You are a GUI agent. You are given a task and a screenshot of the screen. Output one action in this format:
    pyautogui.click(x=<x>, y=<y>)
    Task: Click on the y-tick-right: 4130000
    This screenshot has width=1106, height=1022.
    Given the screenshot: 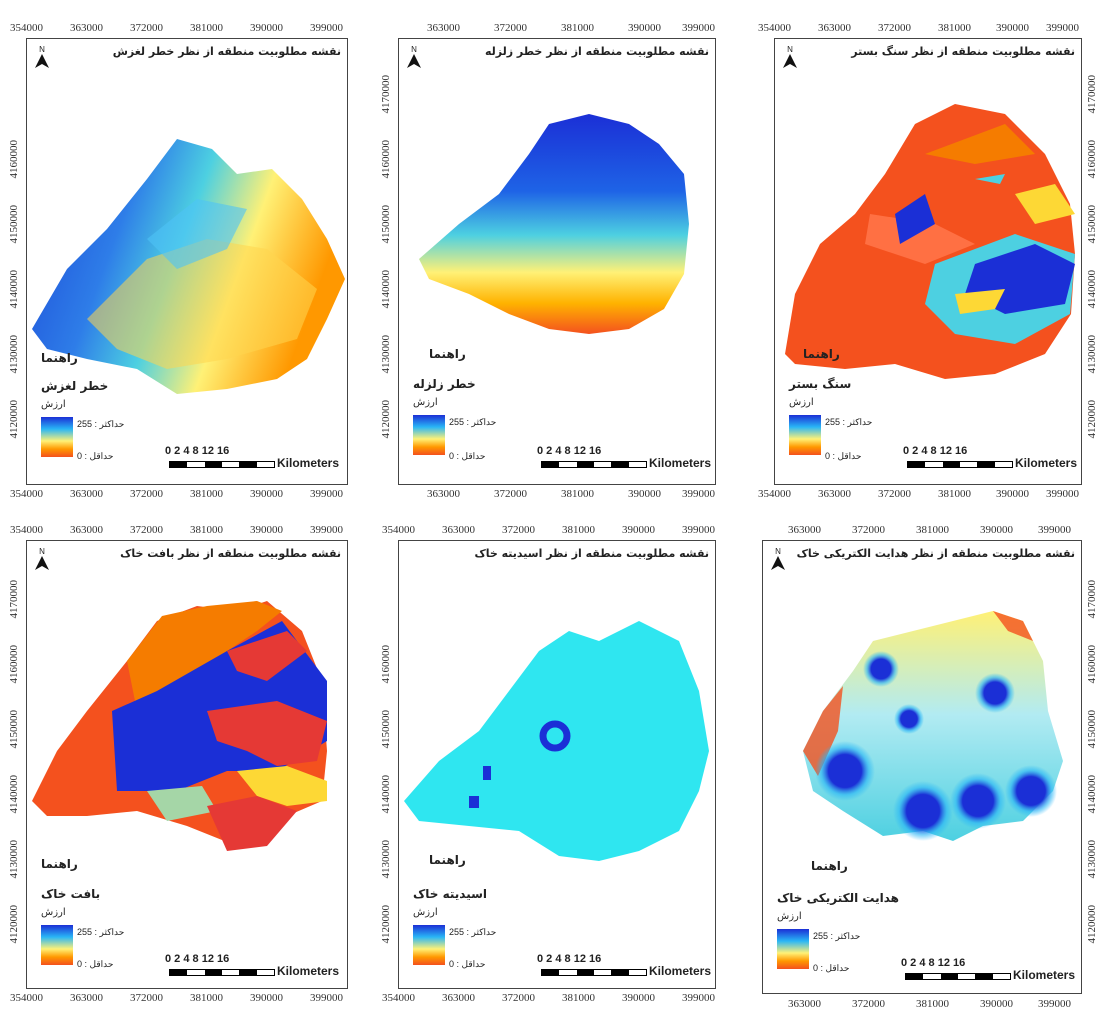 What is the action you would take?
    pyautogui.click(x=1092, y=354)
    